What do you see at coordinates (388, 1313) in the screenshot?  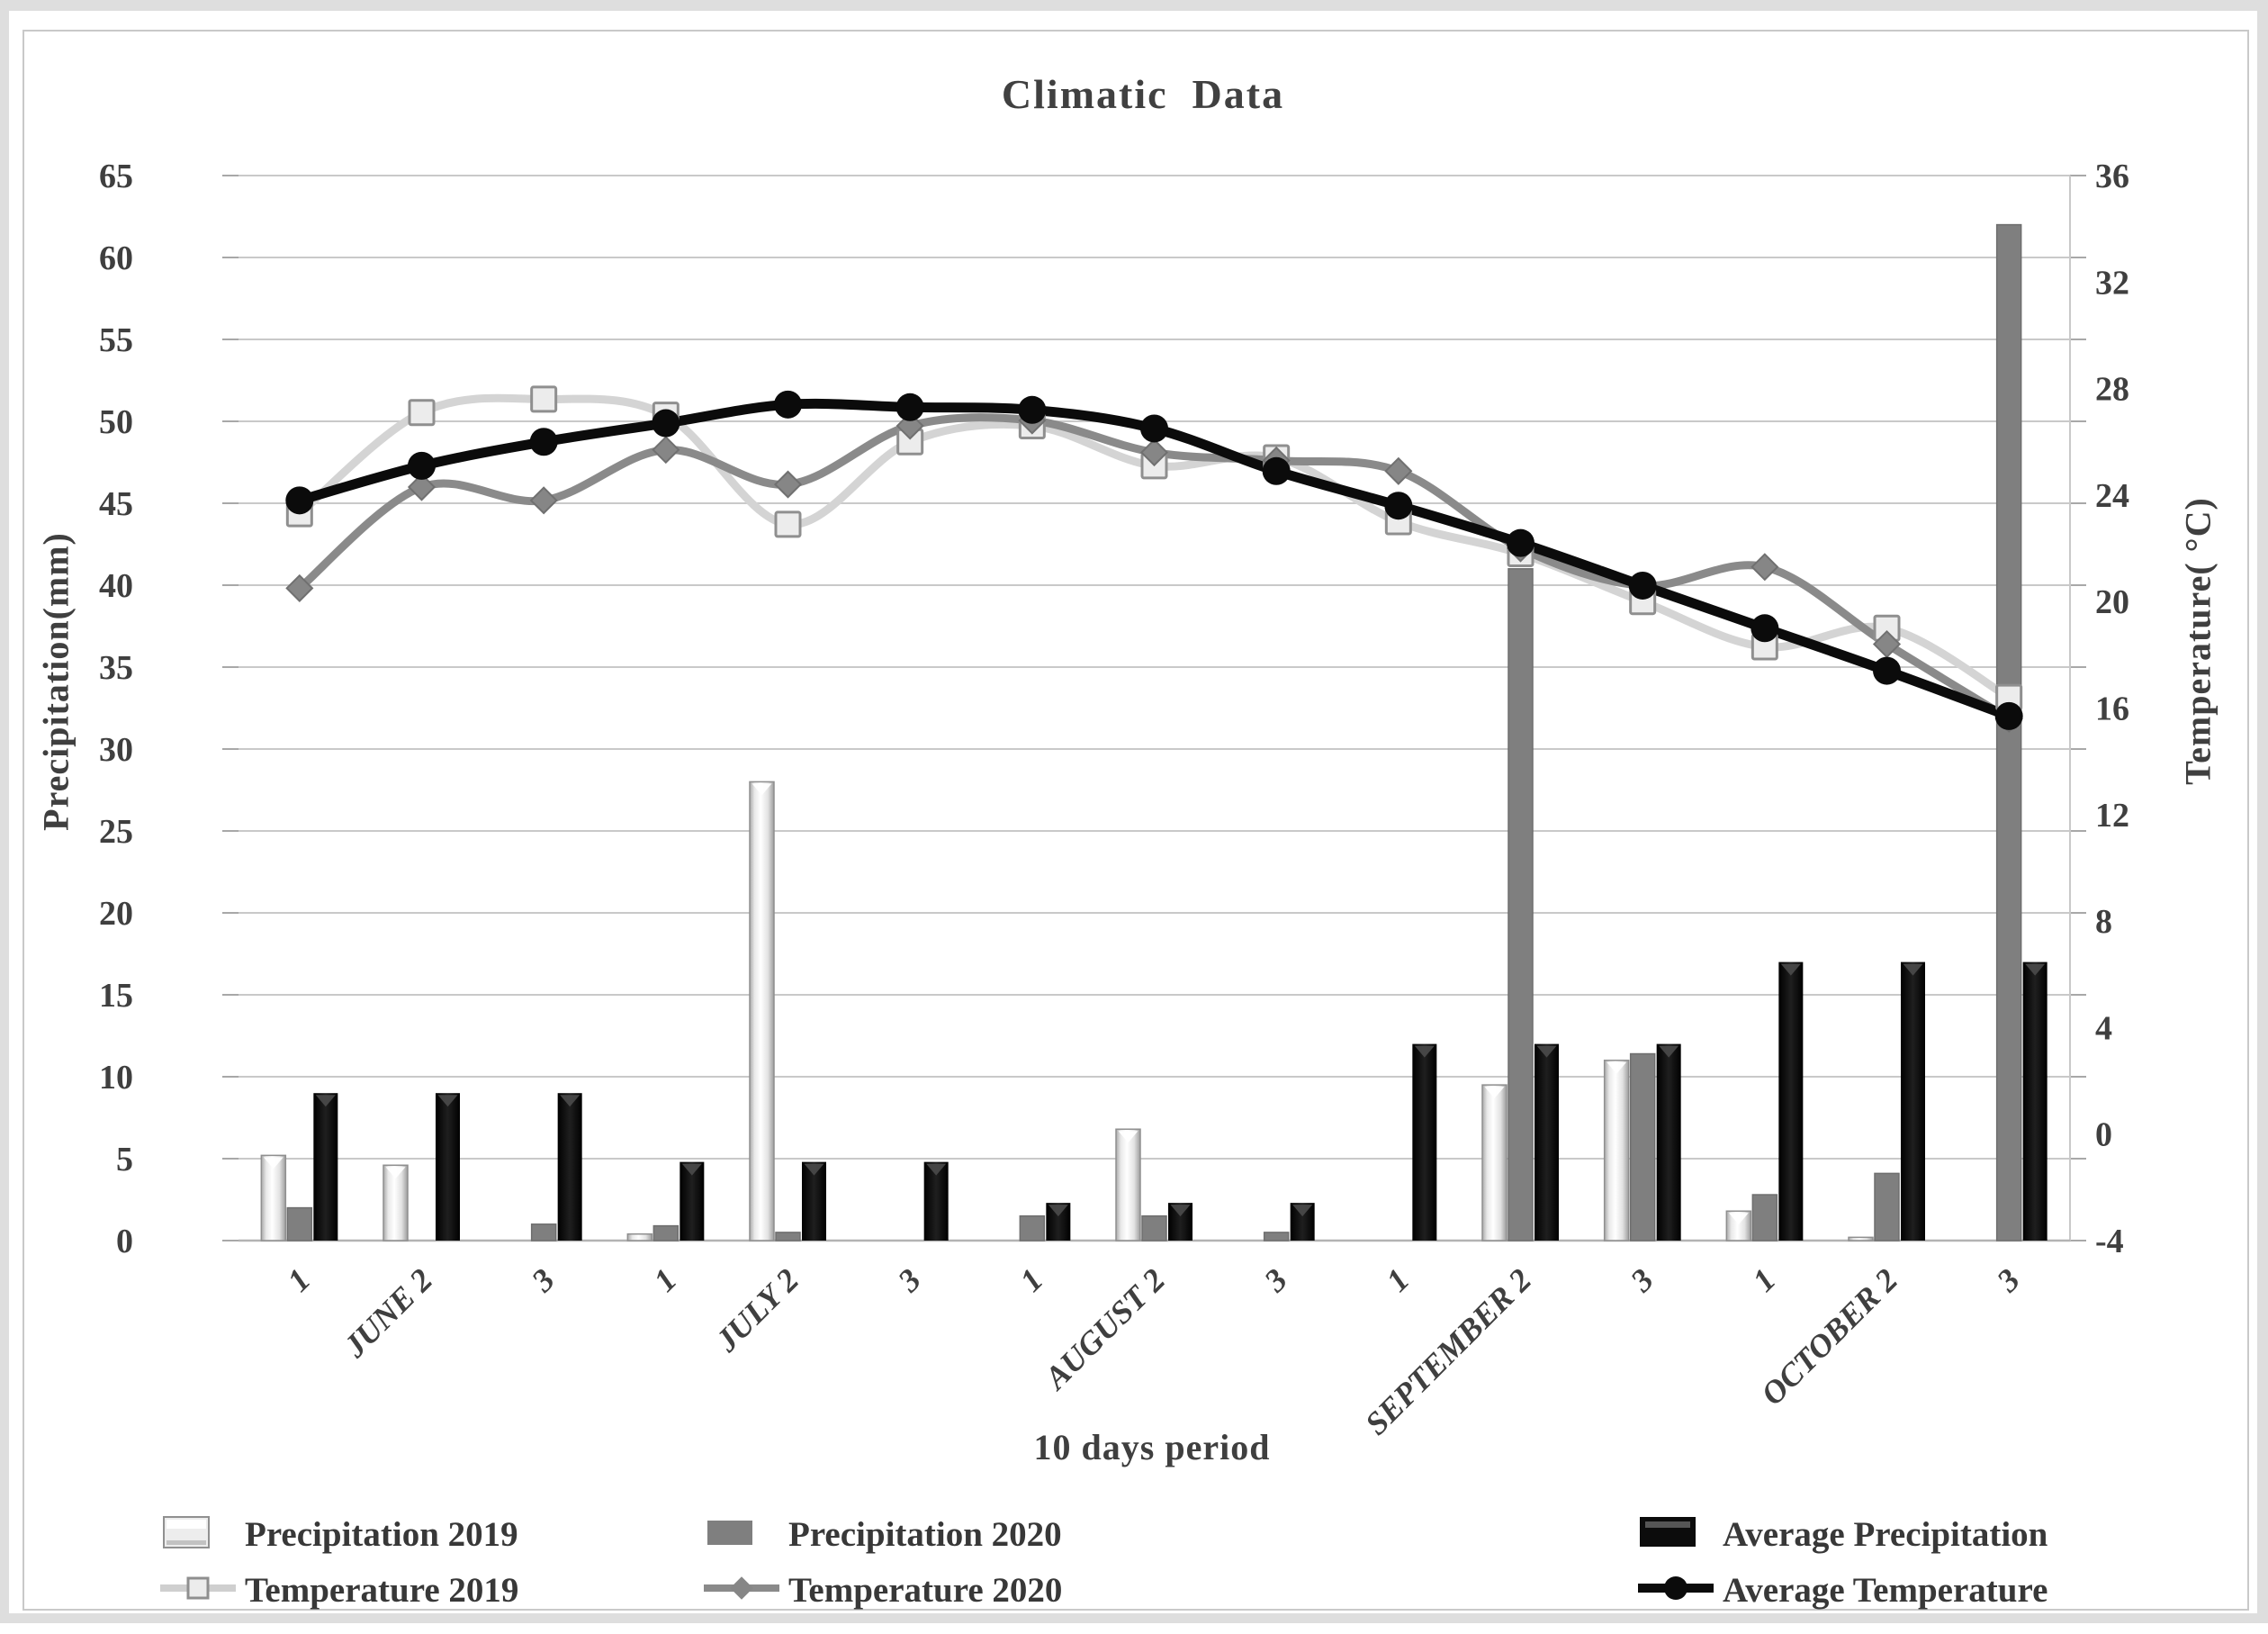 I see `x-axis-tick-label: JUNE 2` at bounding box center [388, 1313].